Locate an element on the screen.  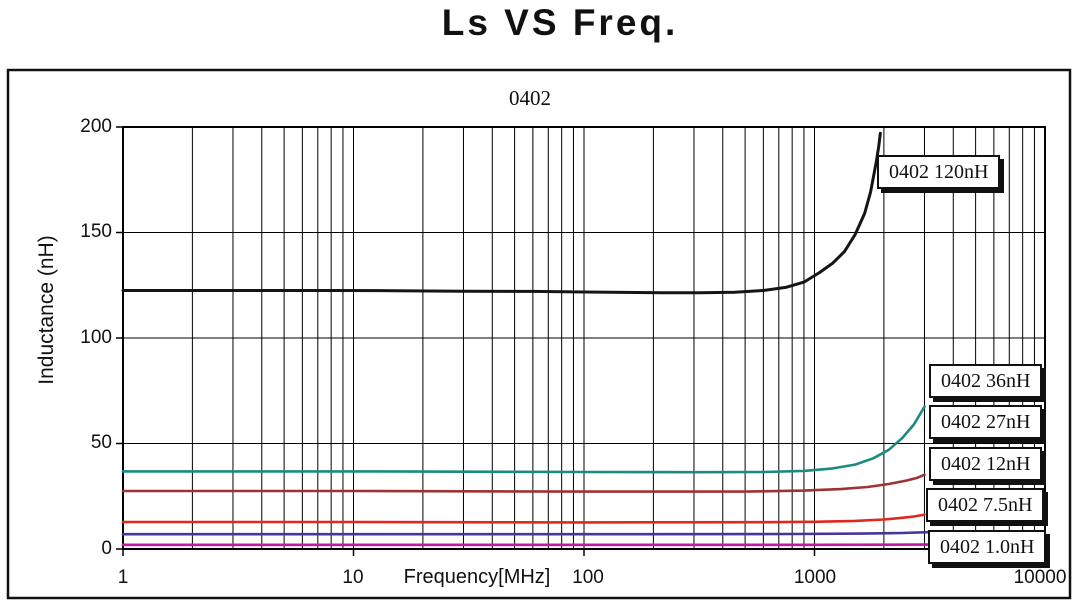
y-tick-label: 200 is located at coordinates (96, 126).